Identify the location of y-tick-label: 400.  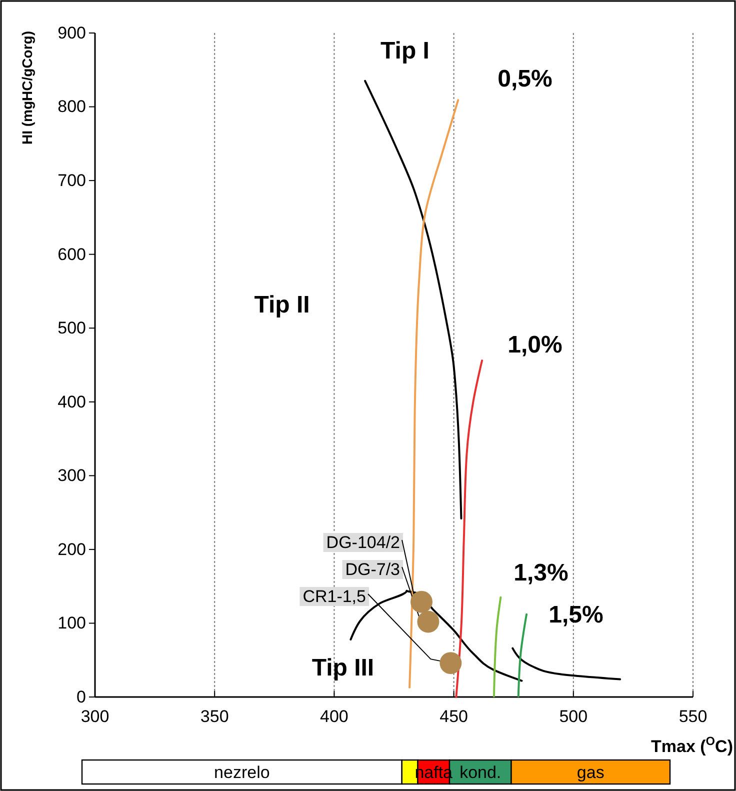
(72, 402).